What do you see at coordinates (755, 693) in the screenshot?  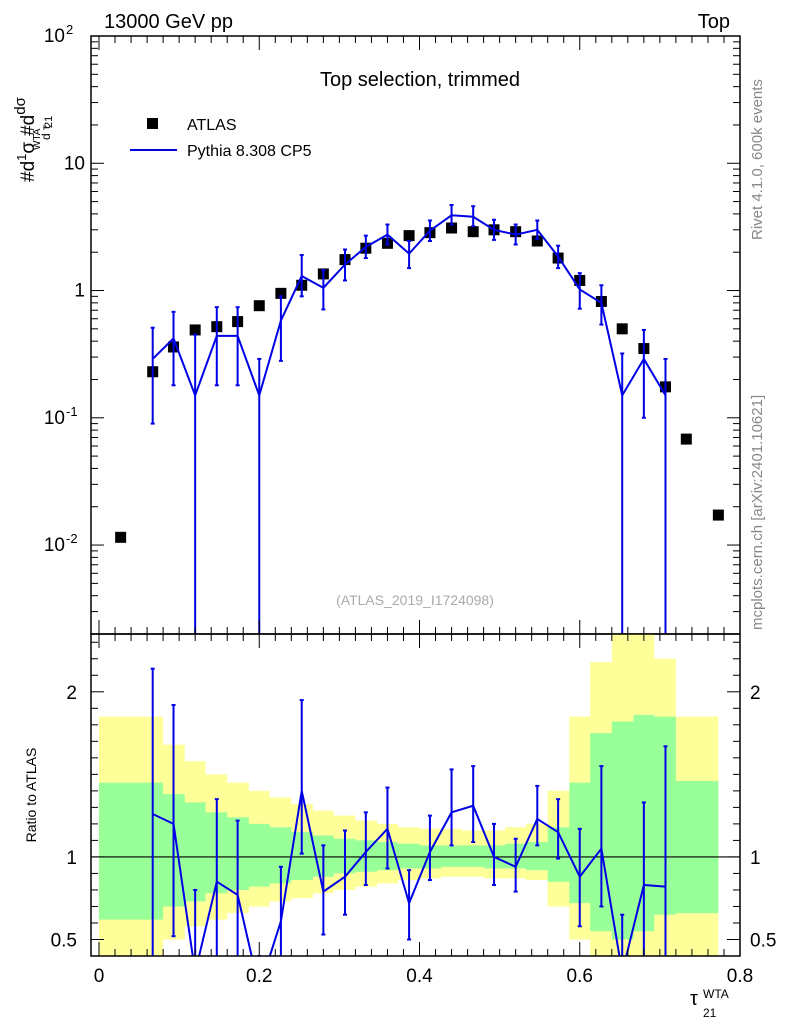 I see `ratio-y-tick-label-right: 2` at bounding box center [755, 693].